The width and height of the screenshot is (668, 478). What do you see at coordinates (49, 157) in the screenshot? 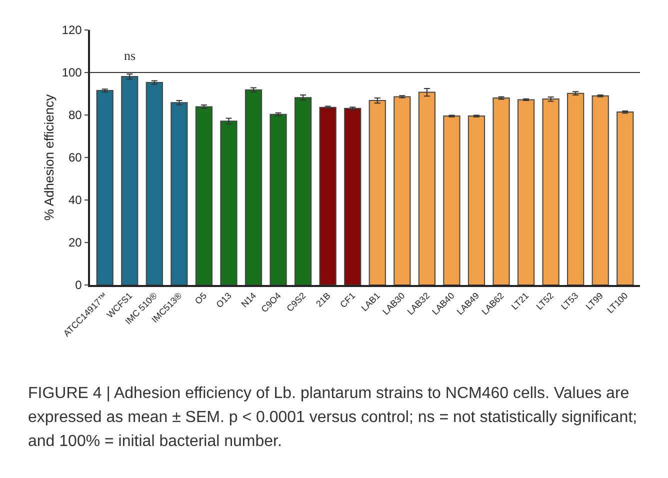
I see `y-axis-title: % Adhesion efficiency` at bounding box center [49, 157].